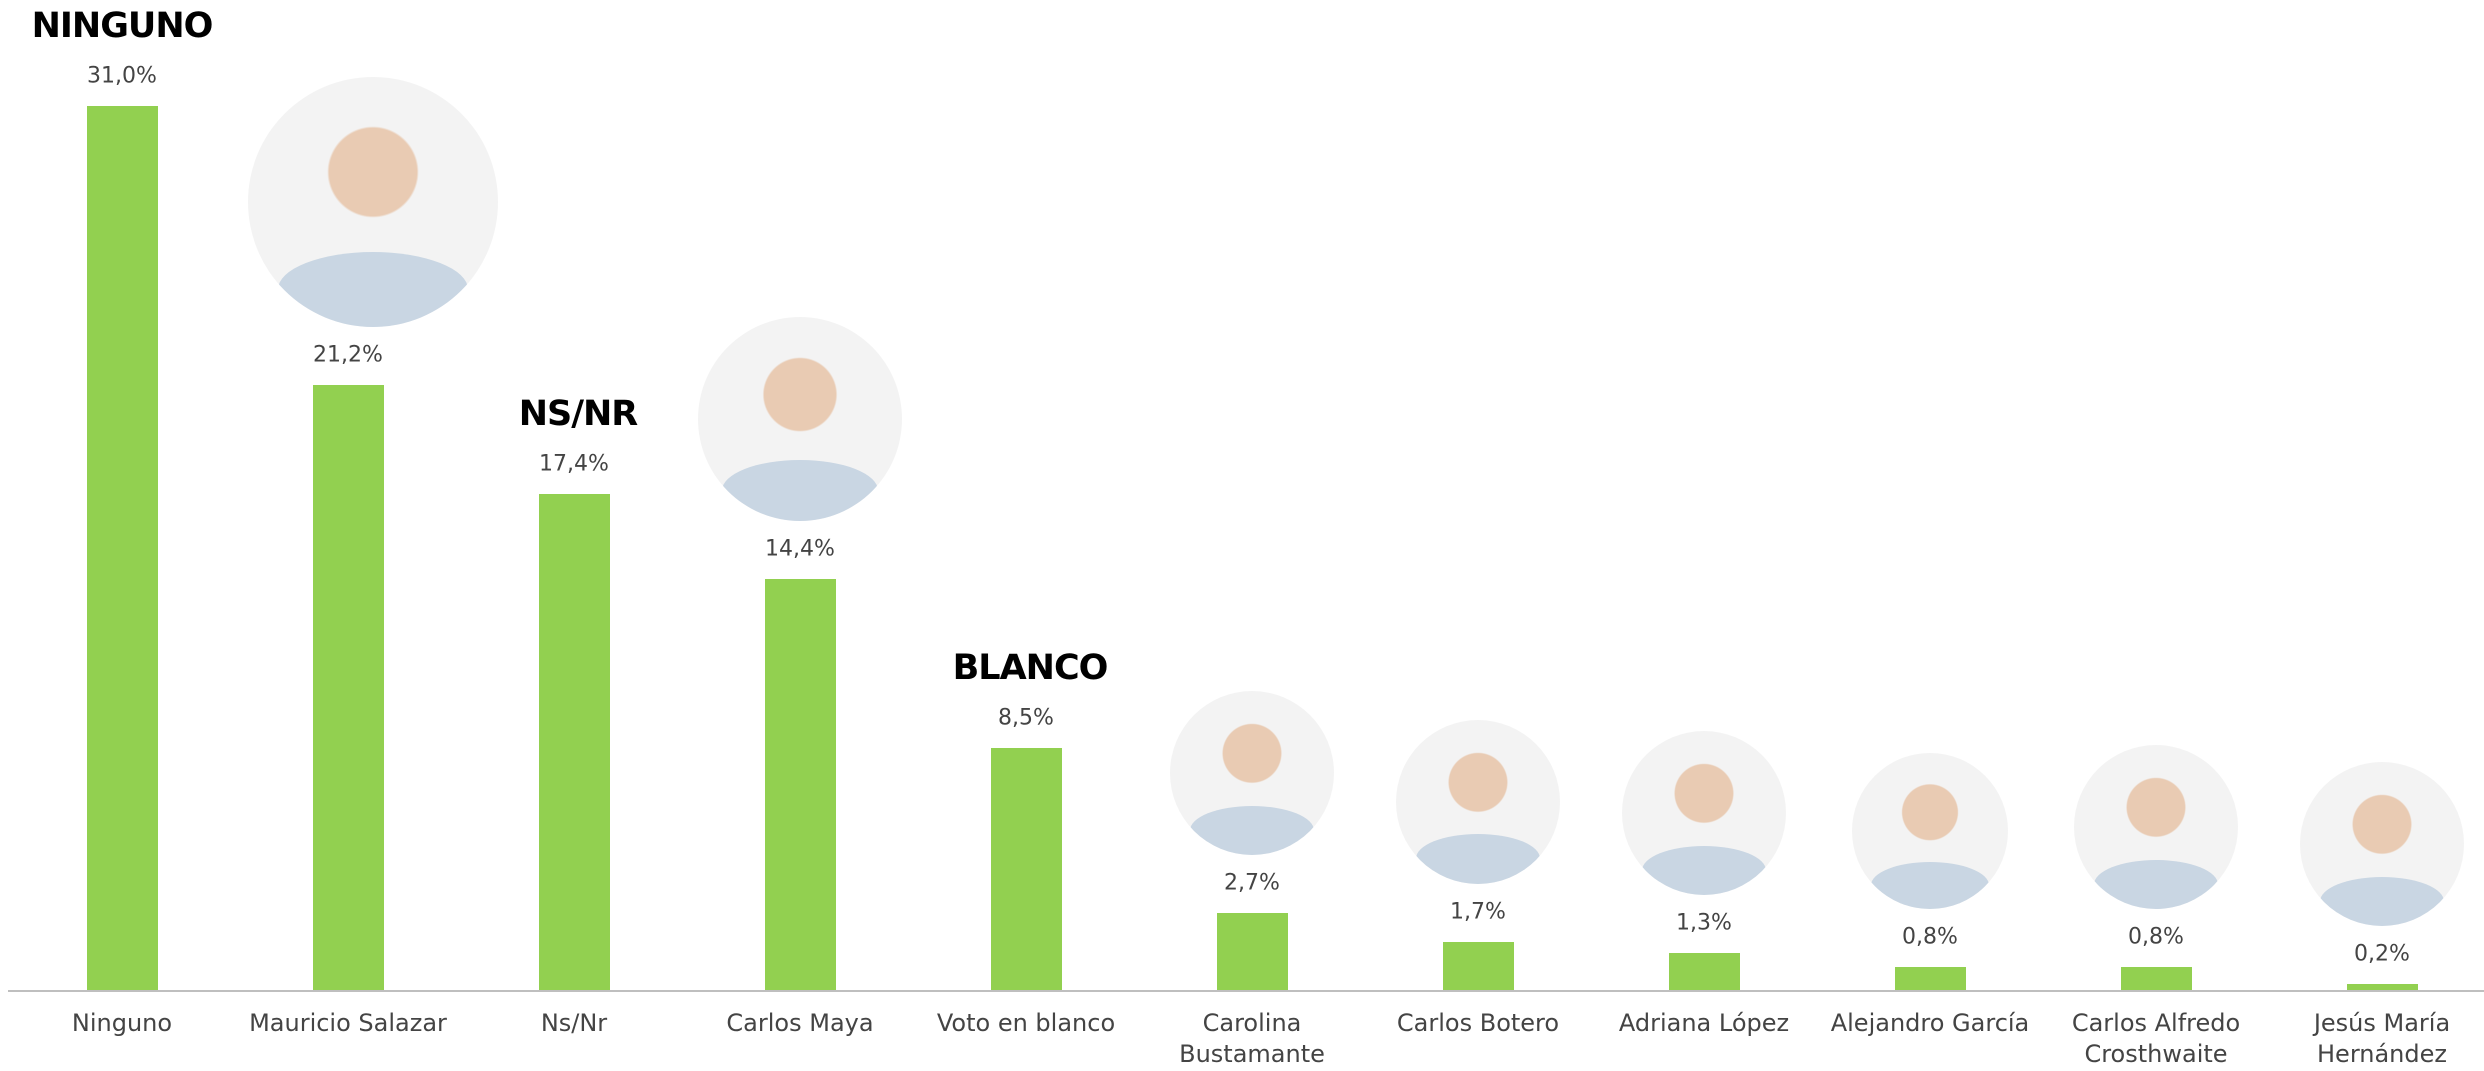 The width and height of the screenshot is (2484, 1071). What do you see at coordinates (1030, 667) in the screenshot?
I see `annotation: BLANCO` at bounding box center [1030, 667].